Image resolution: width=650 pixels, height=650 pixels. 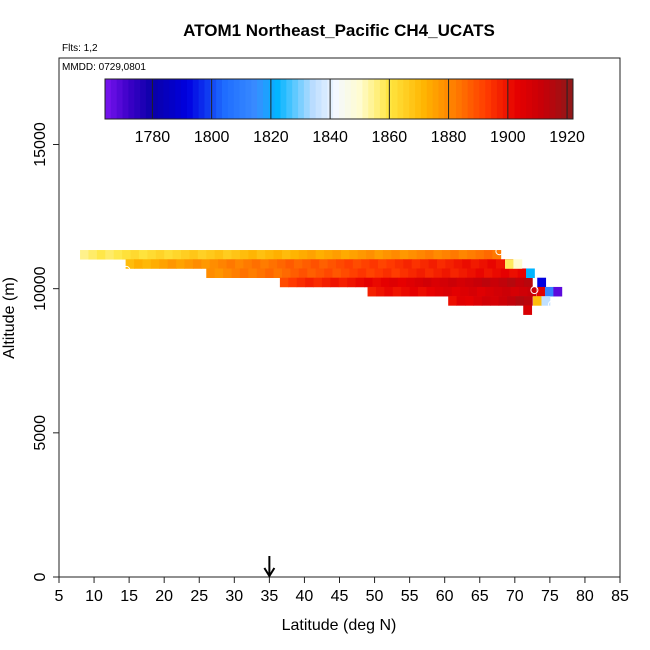 What do you see at coordinates (305, 596) in the screenshot?
I see `x-tick-label: 40` at bounding box center [305, 596].